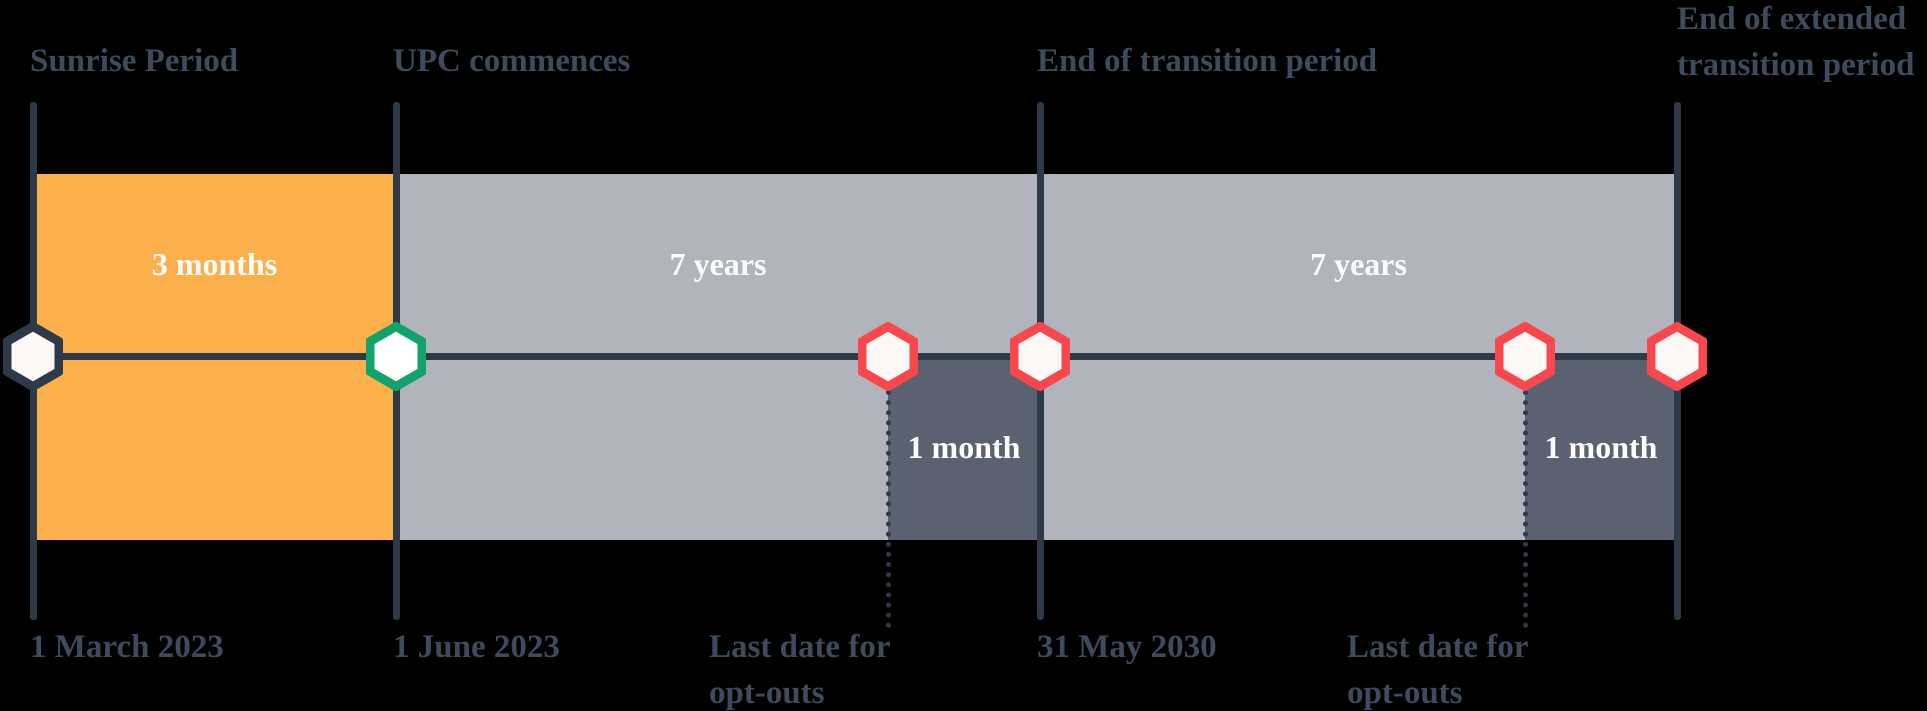 This screenshot has height=711, width=1927. I want to click on label-end-of-extended-line1: End of extended, so click(1792, 19).